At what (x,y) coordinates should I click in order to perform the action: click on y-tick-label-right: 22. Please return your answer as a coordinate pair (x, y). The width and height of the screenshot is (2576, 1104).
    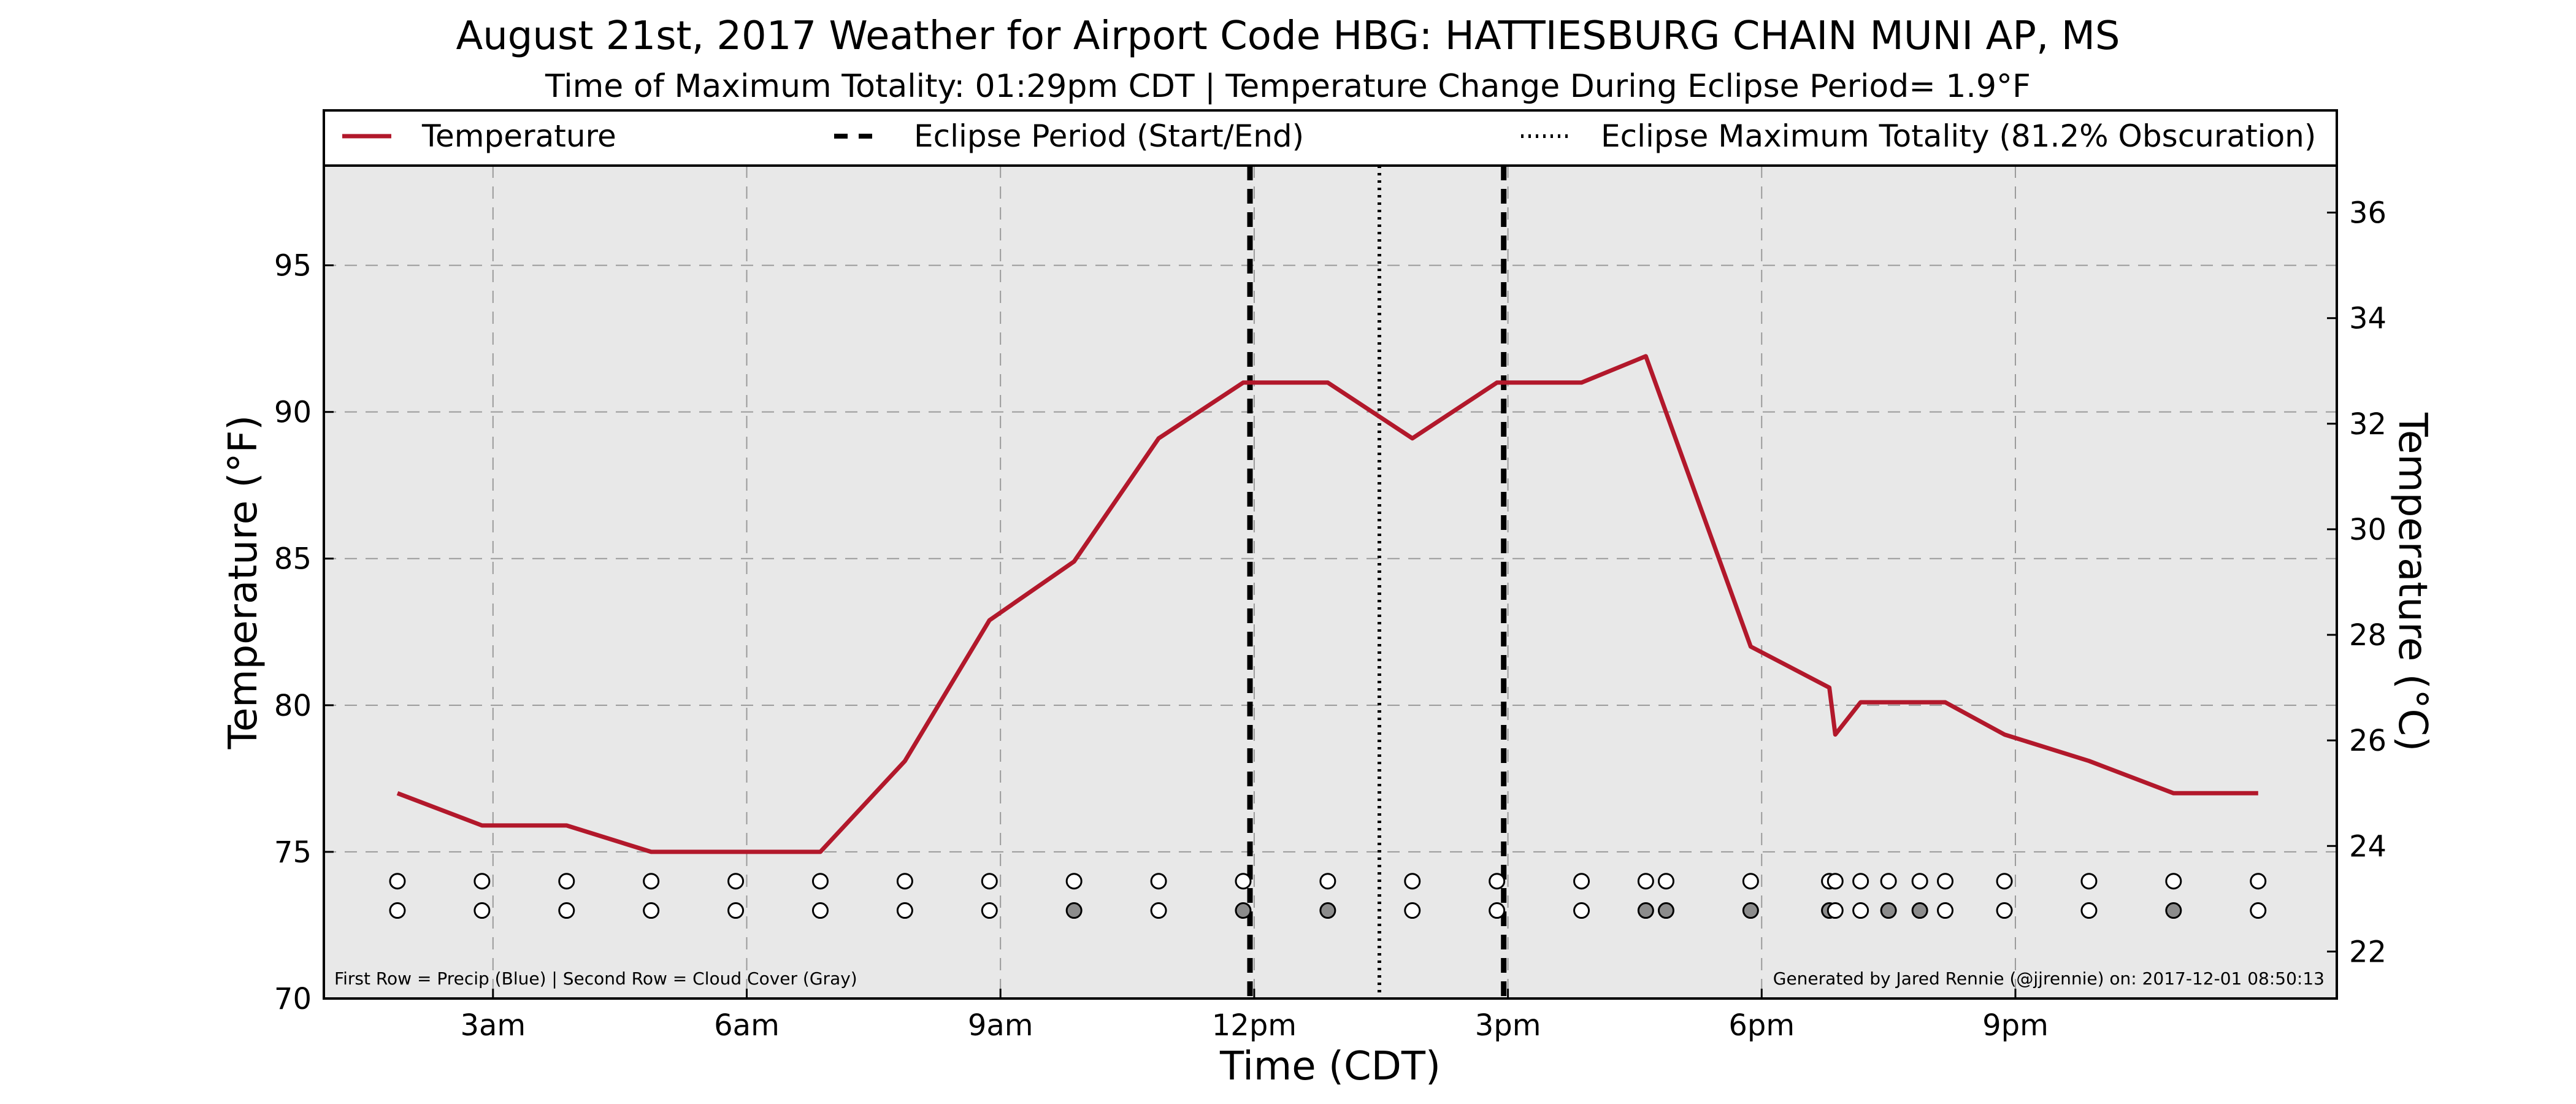
    Looking at the image, I should click on (2367, 952).